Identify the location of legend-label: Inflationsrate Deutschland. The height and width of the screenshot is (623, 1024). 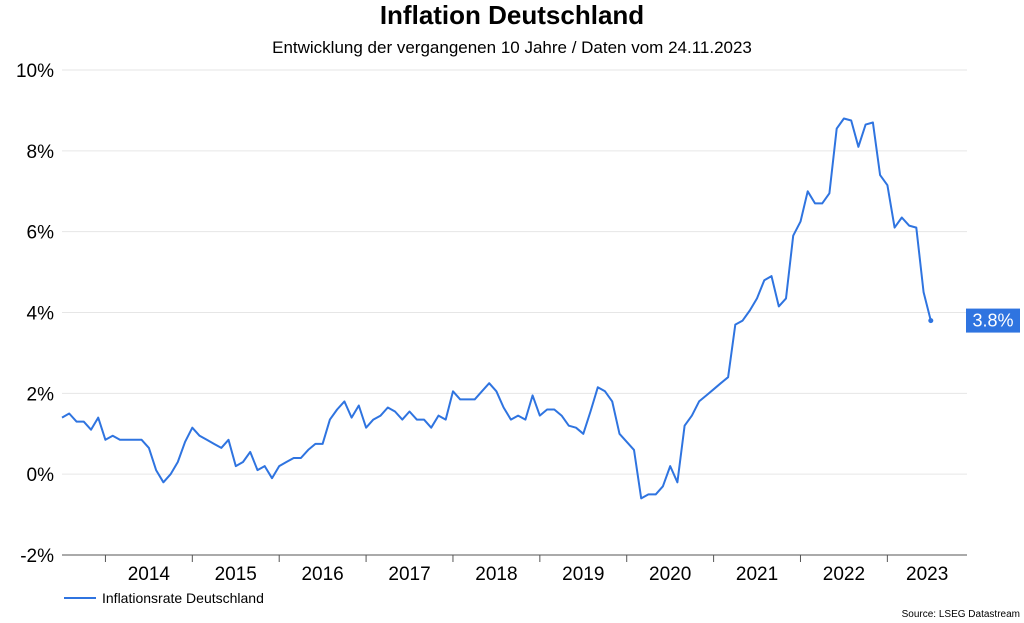
(183, 598).